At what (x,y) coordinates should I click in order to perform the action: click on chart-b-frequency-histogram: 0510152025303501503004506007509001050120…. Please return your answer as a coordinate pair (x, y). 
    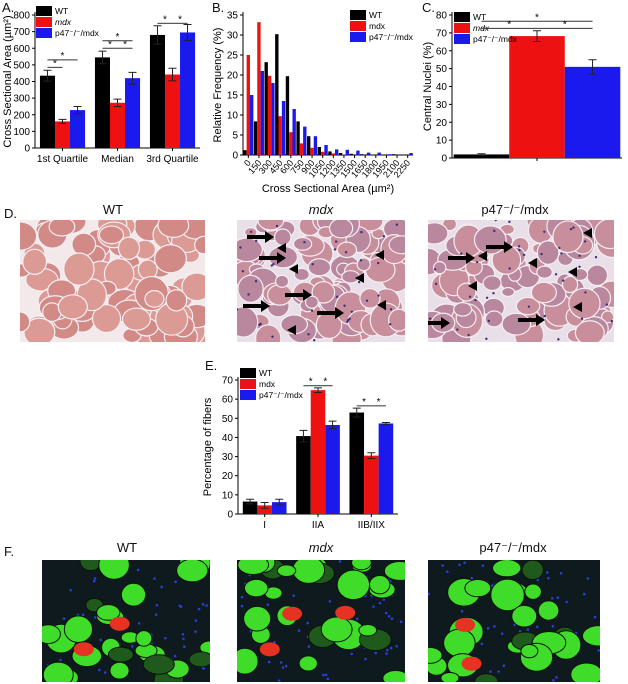
    Looking at the image, I should click on (313, 102).